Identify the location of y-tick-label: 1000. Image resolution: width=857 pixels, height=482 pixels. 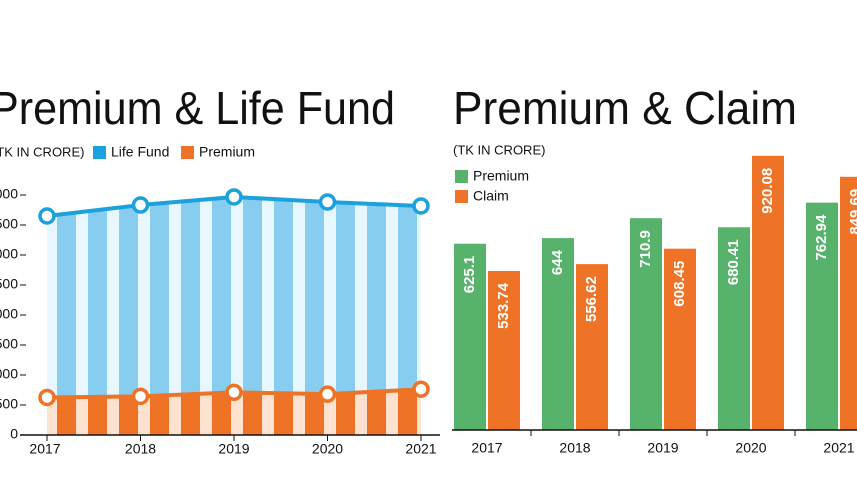
(9, 374).